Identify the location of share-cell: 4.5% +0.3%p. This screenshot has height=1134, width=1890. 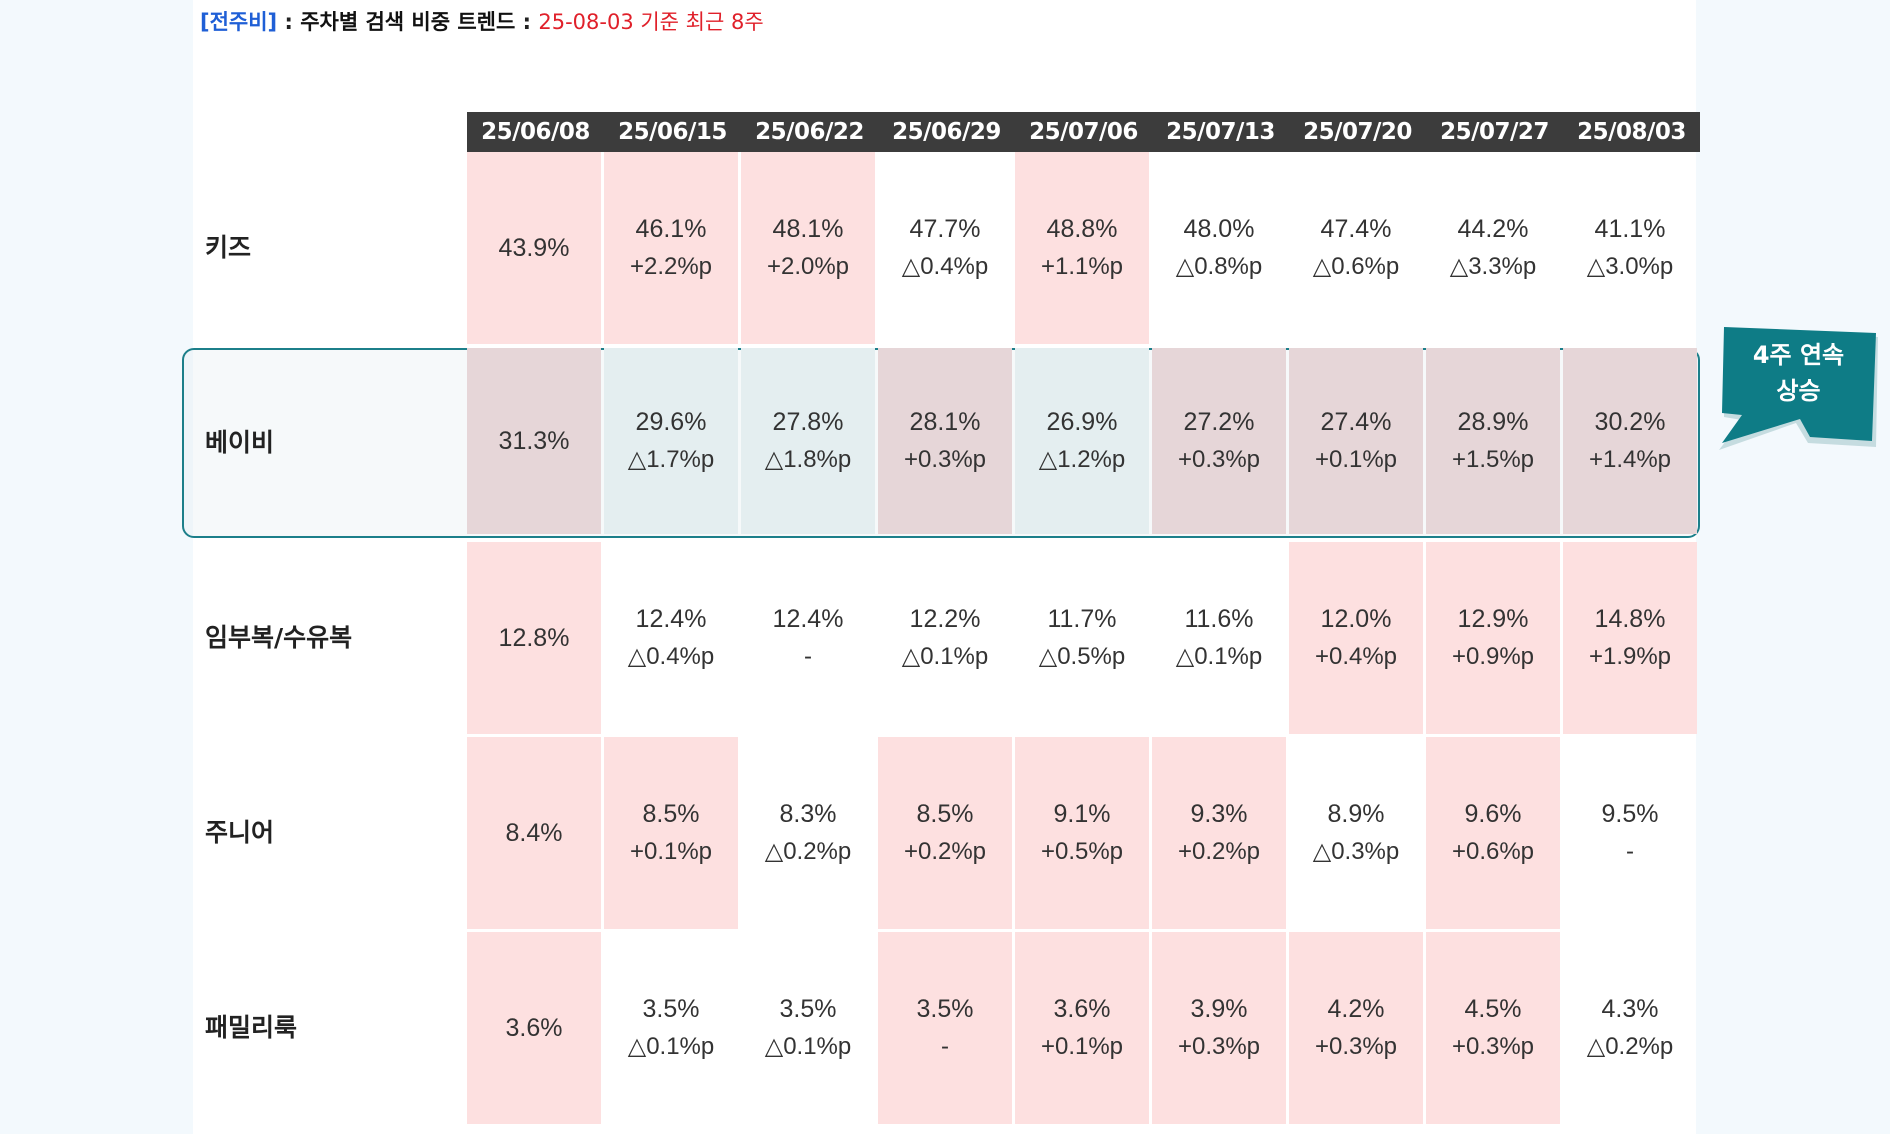
(1493, 1028).